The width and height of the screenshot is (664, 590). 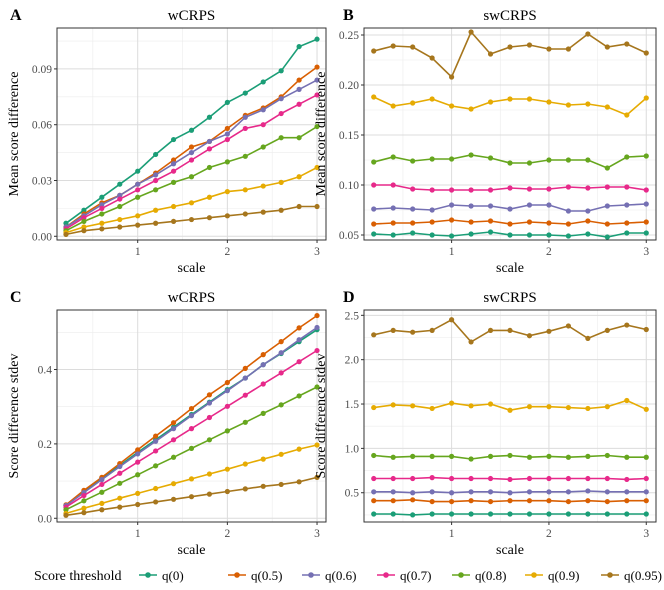 What do you see at coordinates (563, 575) in the screenshot?
I see `legend-label: q(0.9)` at bounding box center [563, 575].